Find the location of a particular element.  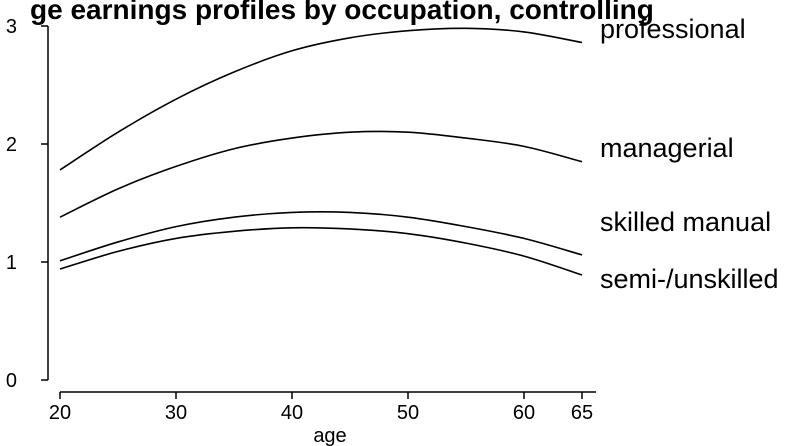

series-line-managerial is located at coordinates (321, 174).